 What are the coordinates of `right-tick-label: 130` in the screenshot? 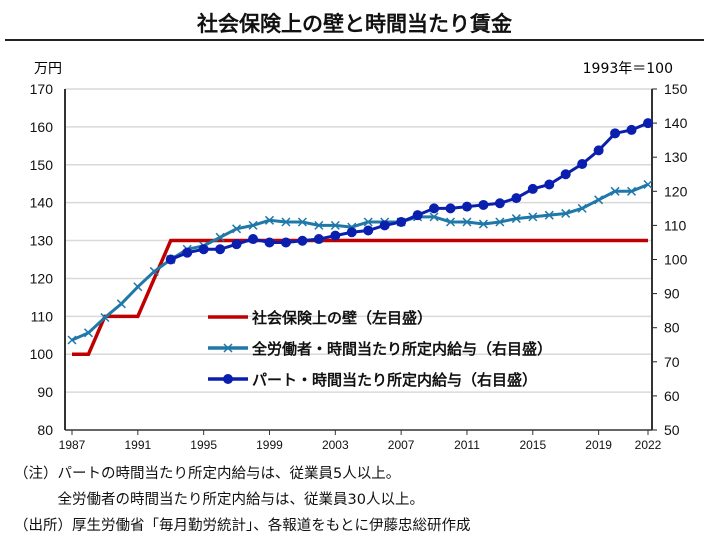 It's located at (676, 157).